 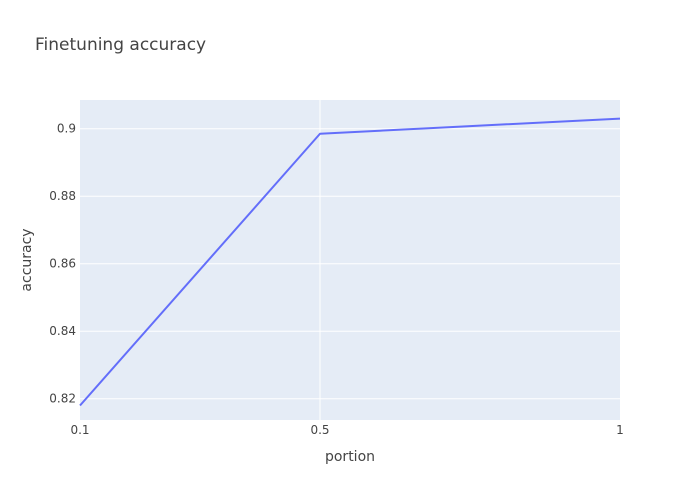 What do you see at coordinates (350, 457) in the screenshot?
I see `x-axis-title: portion` at bounding box center [350, 457].